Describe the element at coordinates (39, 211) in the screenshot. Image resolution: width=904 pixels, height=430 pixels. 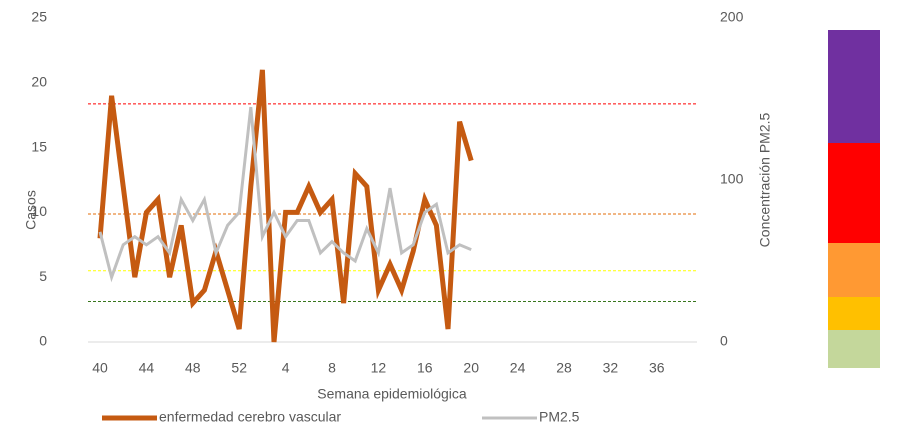
I see `y-tick-label: 10` at that location.